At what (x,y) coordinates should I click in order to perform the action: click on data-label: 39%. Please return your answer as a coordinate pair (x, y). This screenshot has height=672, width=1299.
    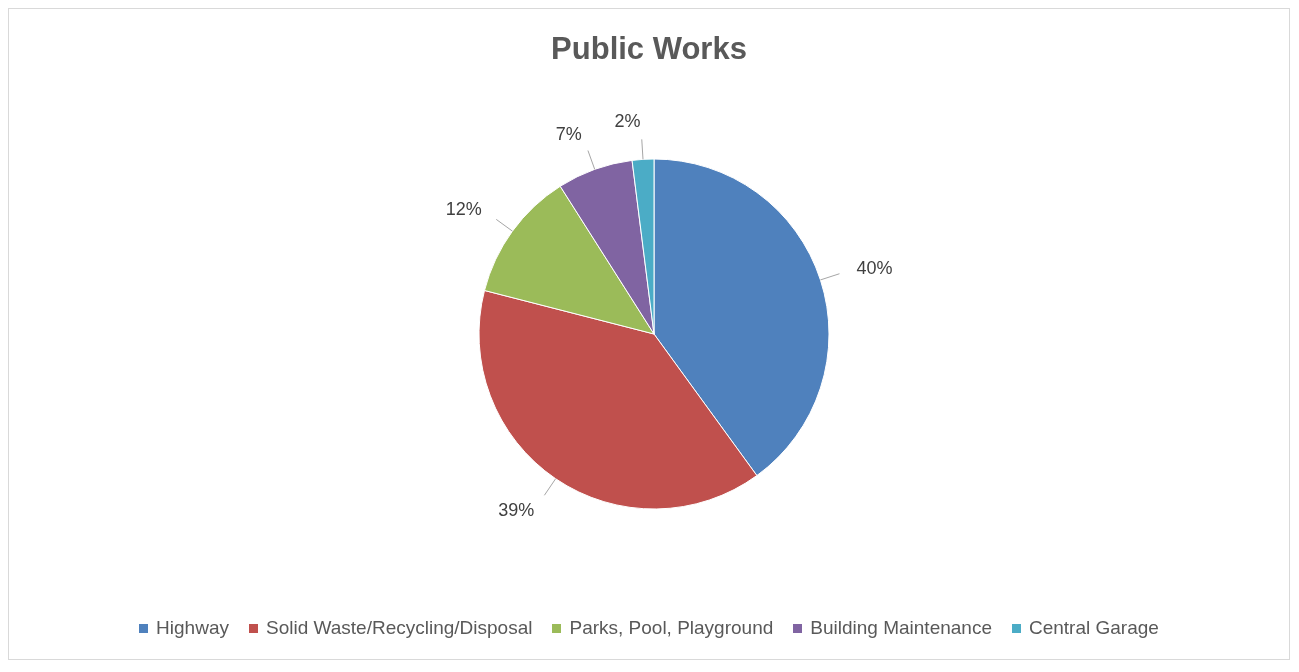
    Looking at the image, I should click on (516, 510).